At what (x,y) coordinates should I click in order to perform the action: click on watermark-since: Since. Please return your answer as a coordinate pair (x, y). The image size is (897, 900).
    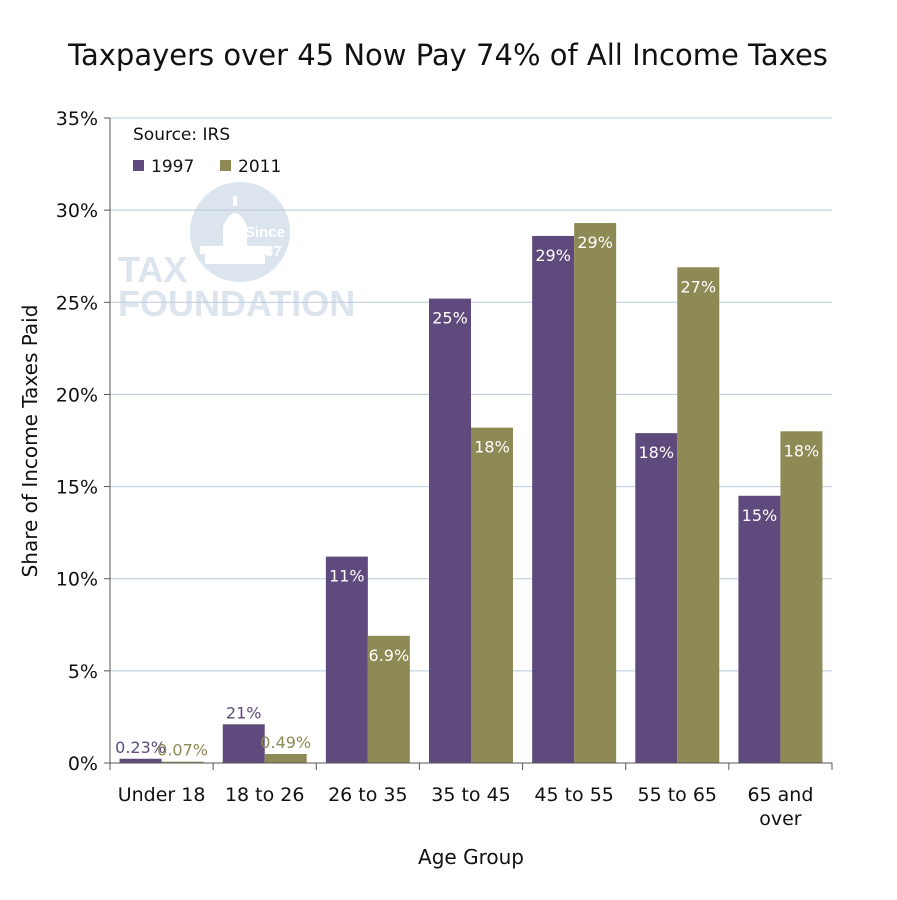
    Looking at the image, I should click on (265, 232).